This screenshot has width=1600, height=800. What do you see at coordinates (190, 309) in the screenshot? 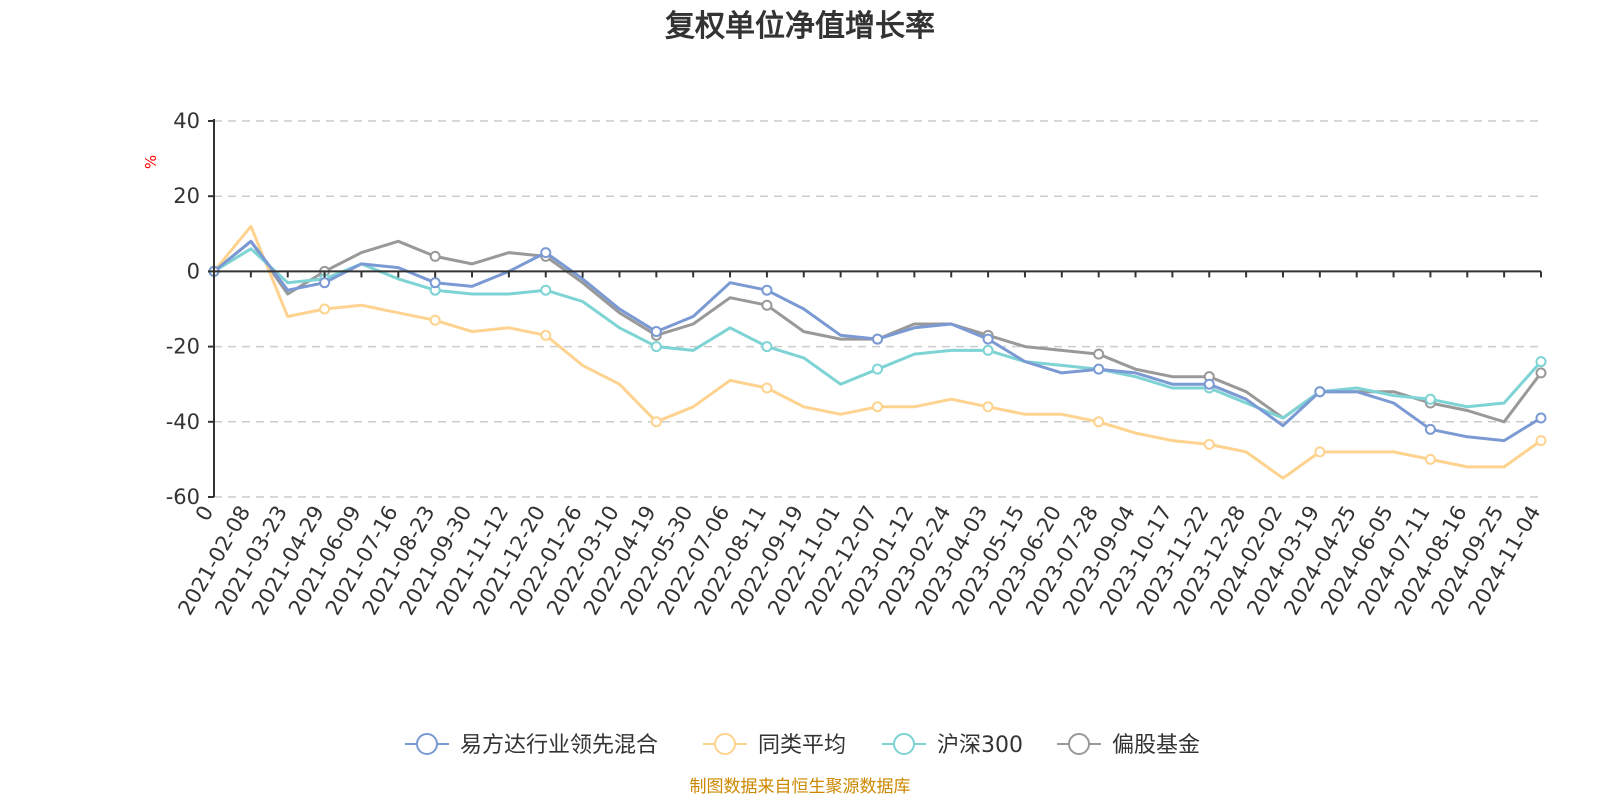
I see `y-tick-labels: -60 -40 -20 0 20 40` at bounding box center [190, 309].